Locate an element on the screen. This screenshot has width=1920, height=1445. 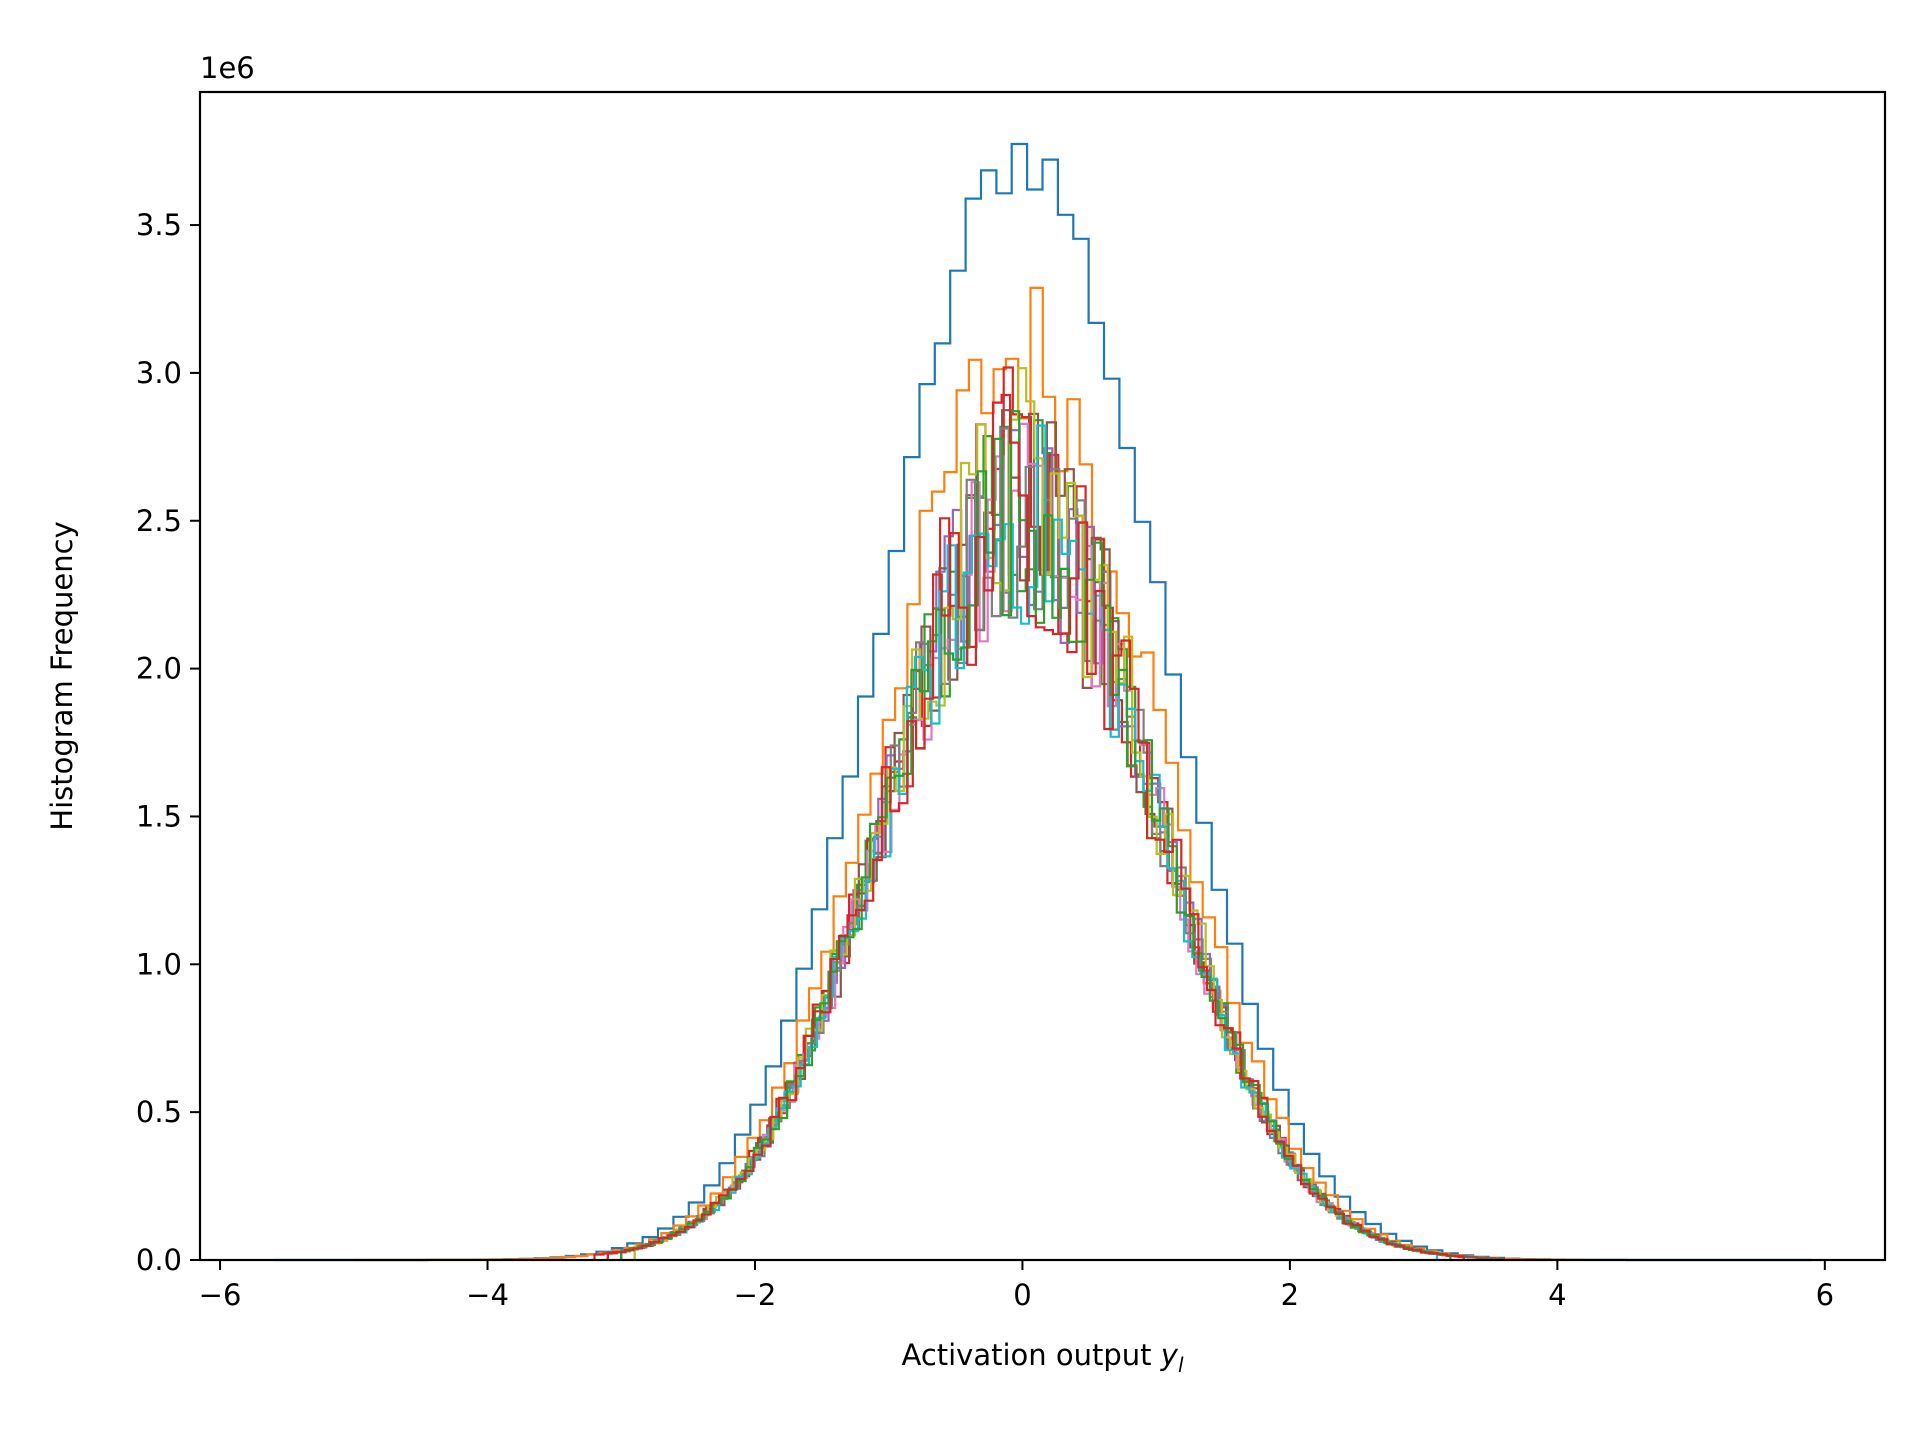
y-axis-ticks: 0.0 0.5 1.0 1.5 2.0 2.5 3.0 3.5 is located at coordinates (168, 742).